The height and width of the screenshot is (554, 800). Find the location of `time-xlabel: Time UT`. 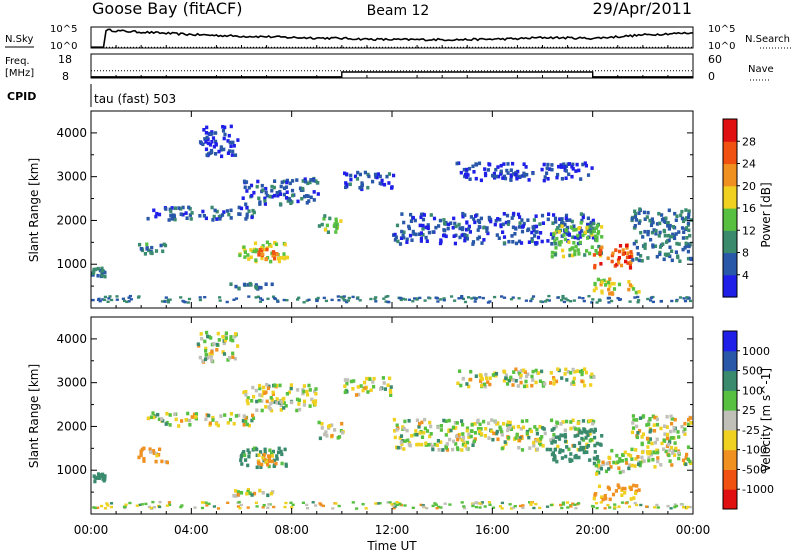

time-xlabel: Time UT is located at coordinates (391, 546).